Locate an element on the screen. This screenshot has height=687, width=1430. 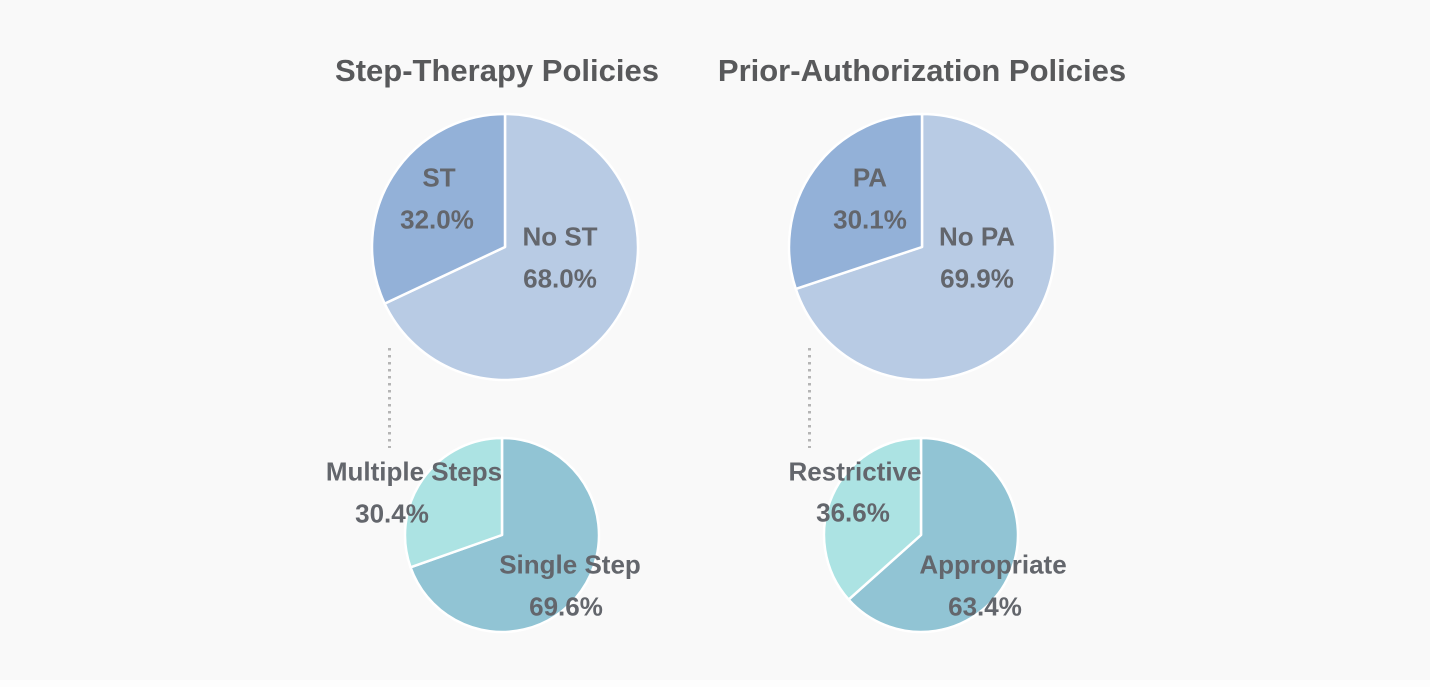
slice-label: Appropriate is located at coordinates (993, 564).